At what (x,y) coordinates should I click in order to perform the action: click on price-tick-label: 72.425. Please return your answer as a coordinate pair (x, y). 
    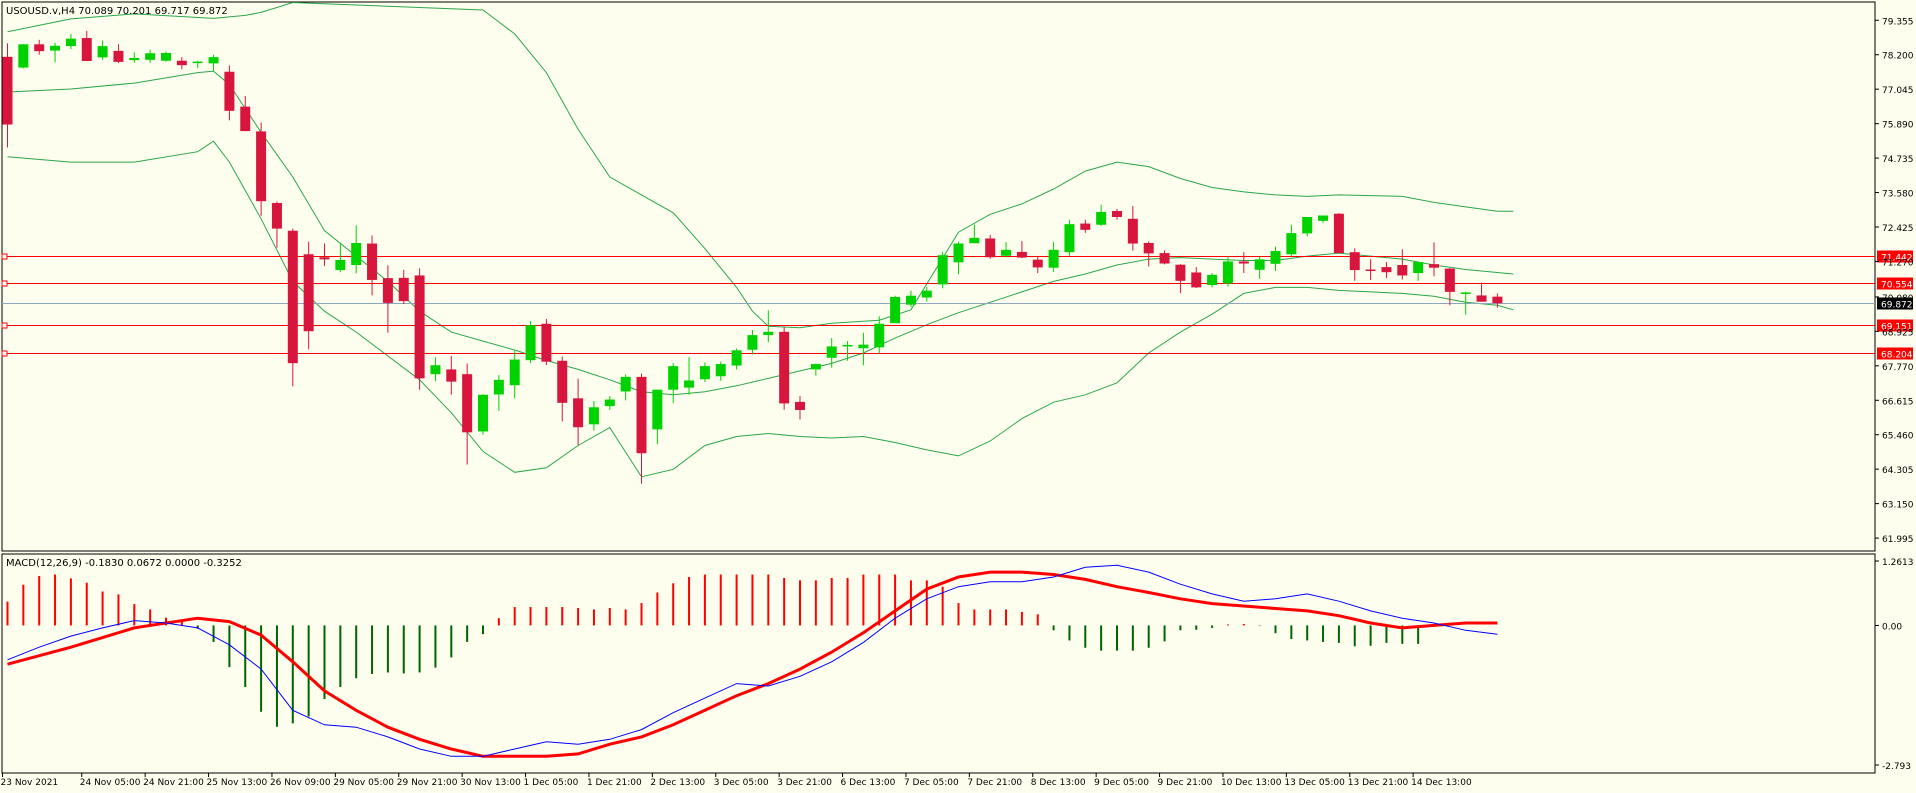
    Looking at the image, I should click on (1898, 229).